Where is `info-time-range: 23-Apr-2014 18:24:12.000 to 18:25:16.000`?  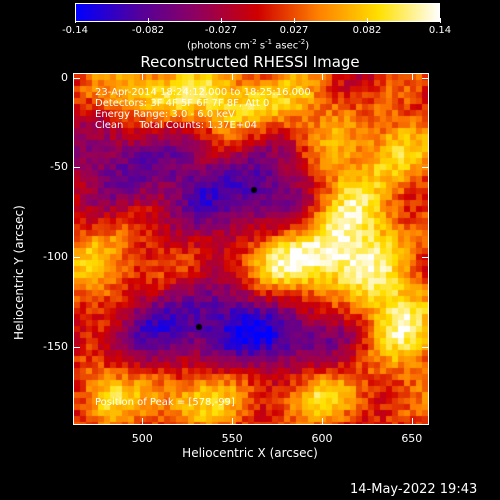
info-time-range: 23-Apr-2014 18:24:12.000 to 18:25:16.000 is located at coordinates (203, 92).